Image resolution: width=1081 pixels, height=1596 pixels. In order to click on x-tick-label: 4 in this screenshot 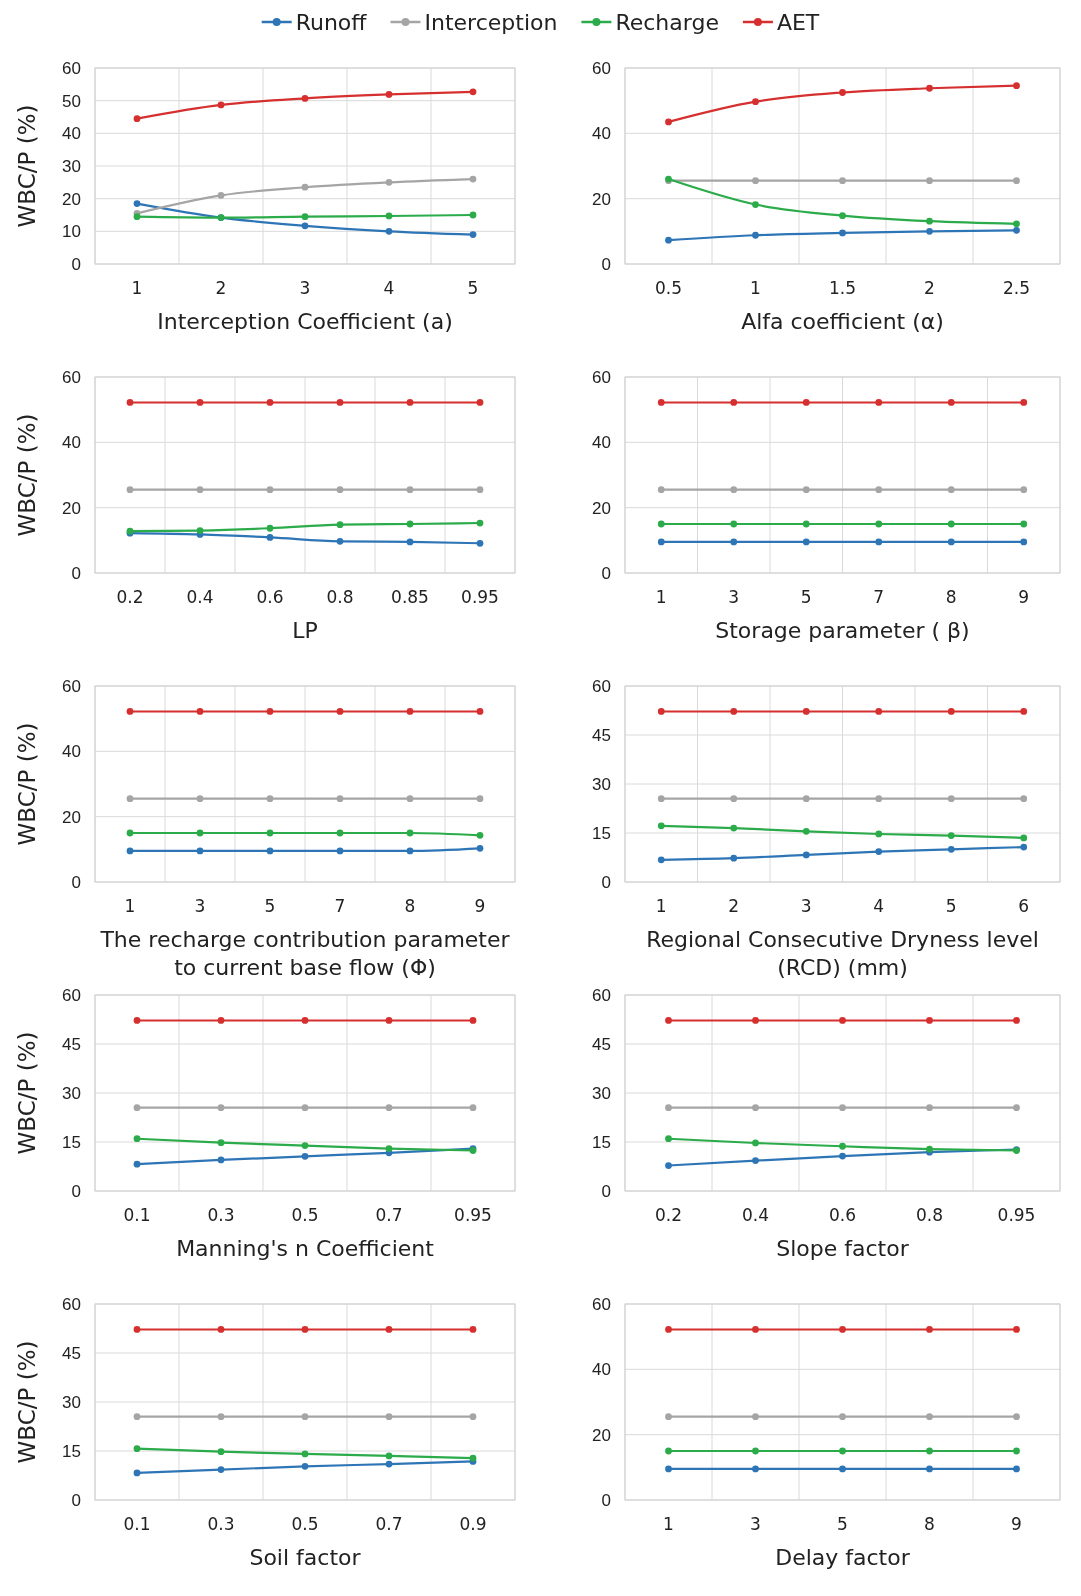, I will do `click(879, 906)`.